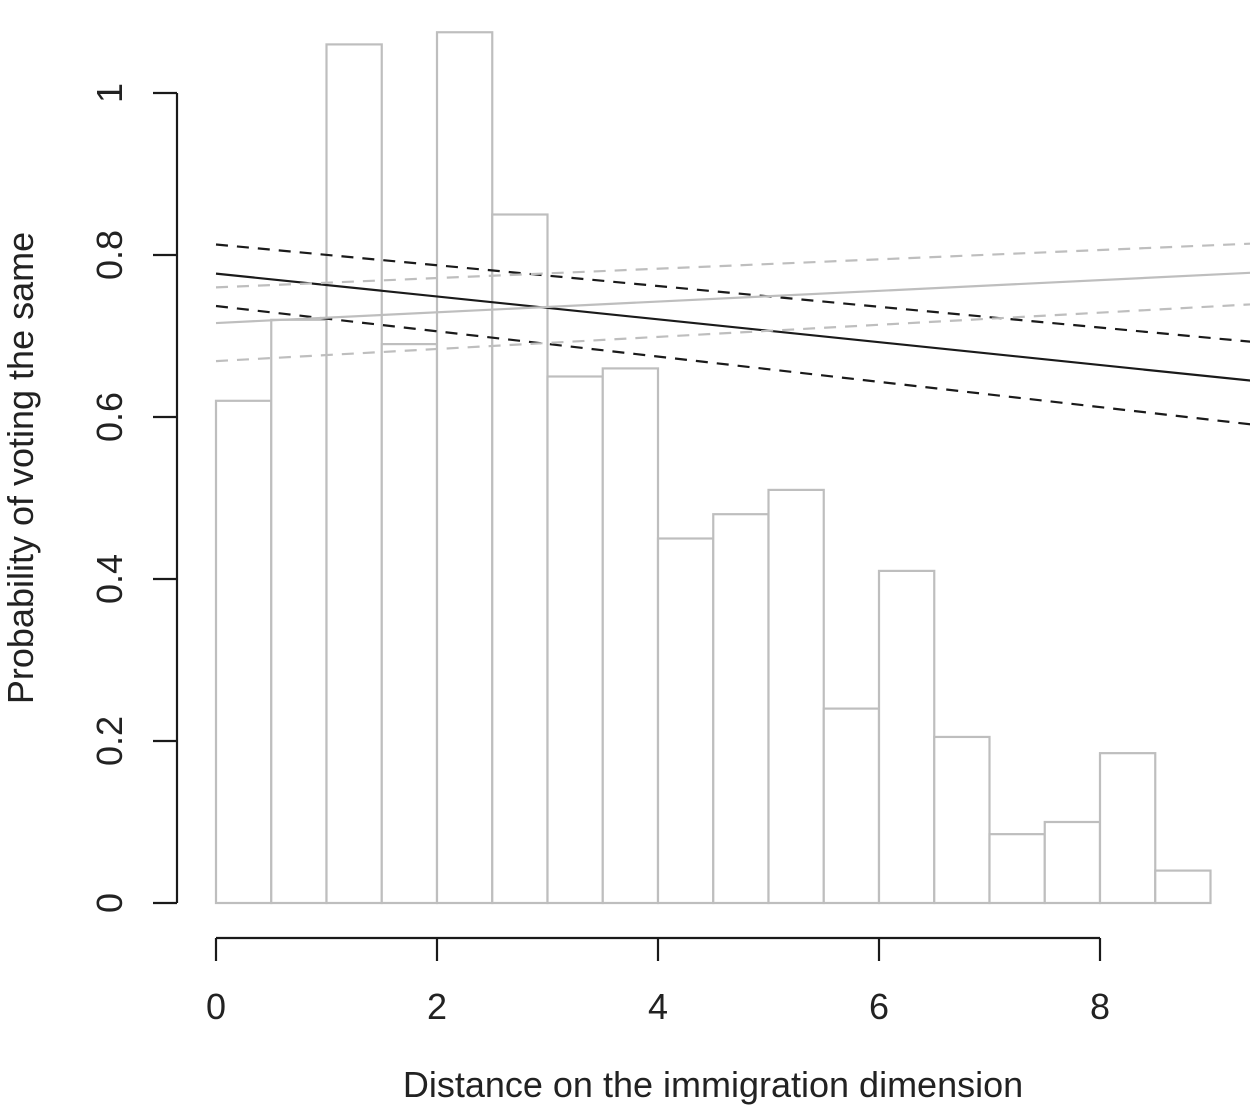 The height and width of the screenshot is (1109, 1250). I want to click on y-tick-label: 0.6, so click(109, 417).